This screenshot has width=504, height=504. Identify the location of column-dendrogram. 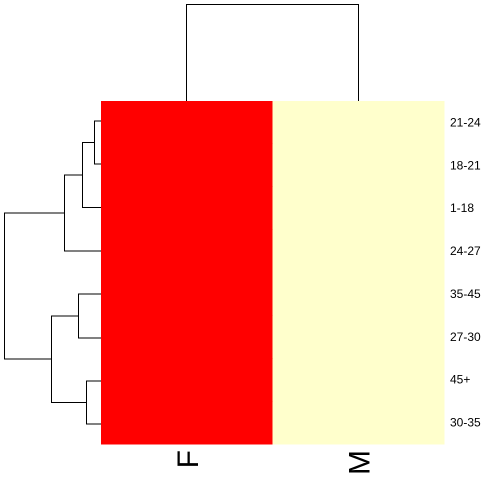
(272, 52).